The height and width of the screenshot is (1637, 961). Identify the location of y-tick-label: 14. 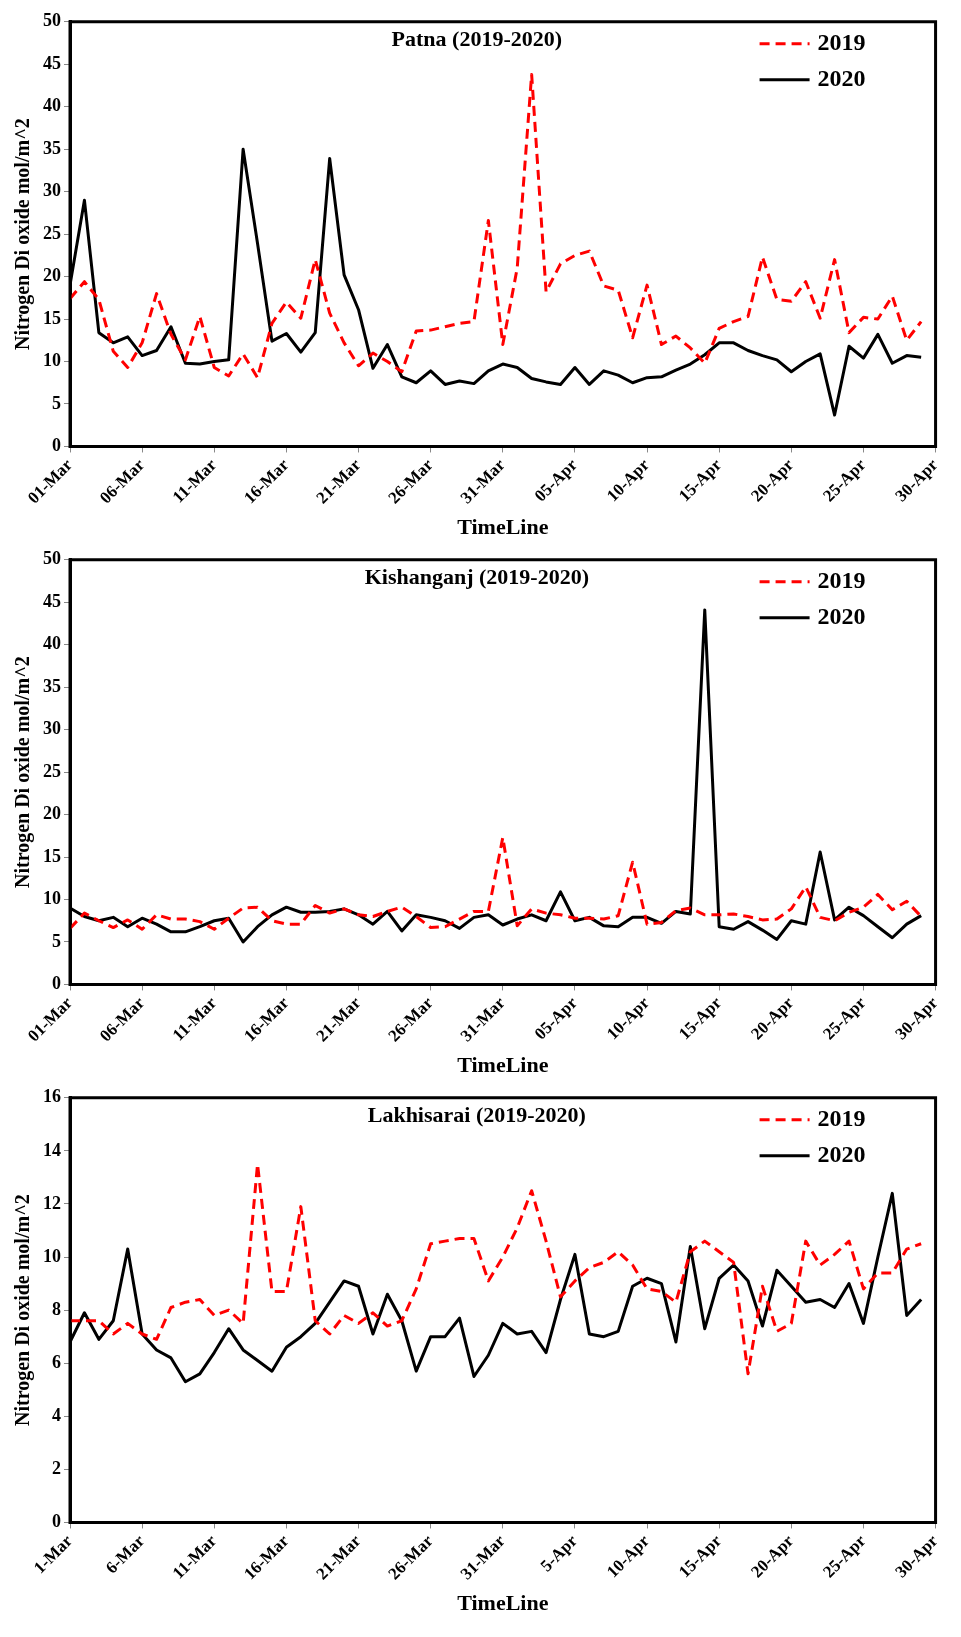
(52, 1149).